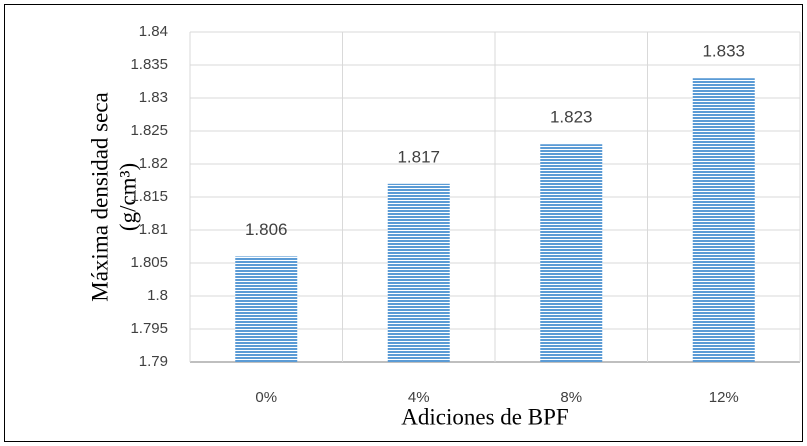 The width and height of the screenshot is (807, 446). I want to click on x-tick-label: 12%, so click(724, 397).